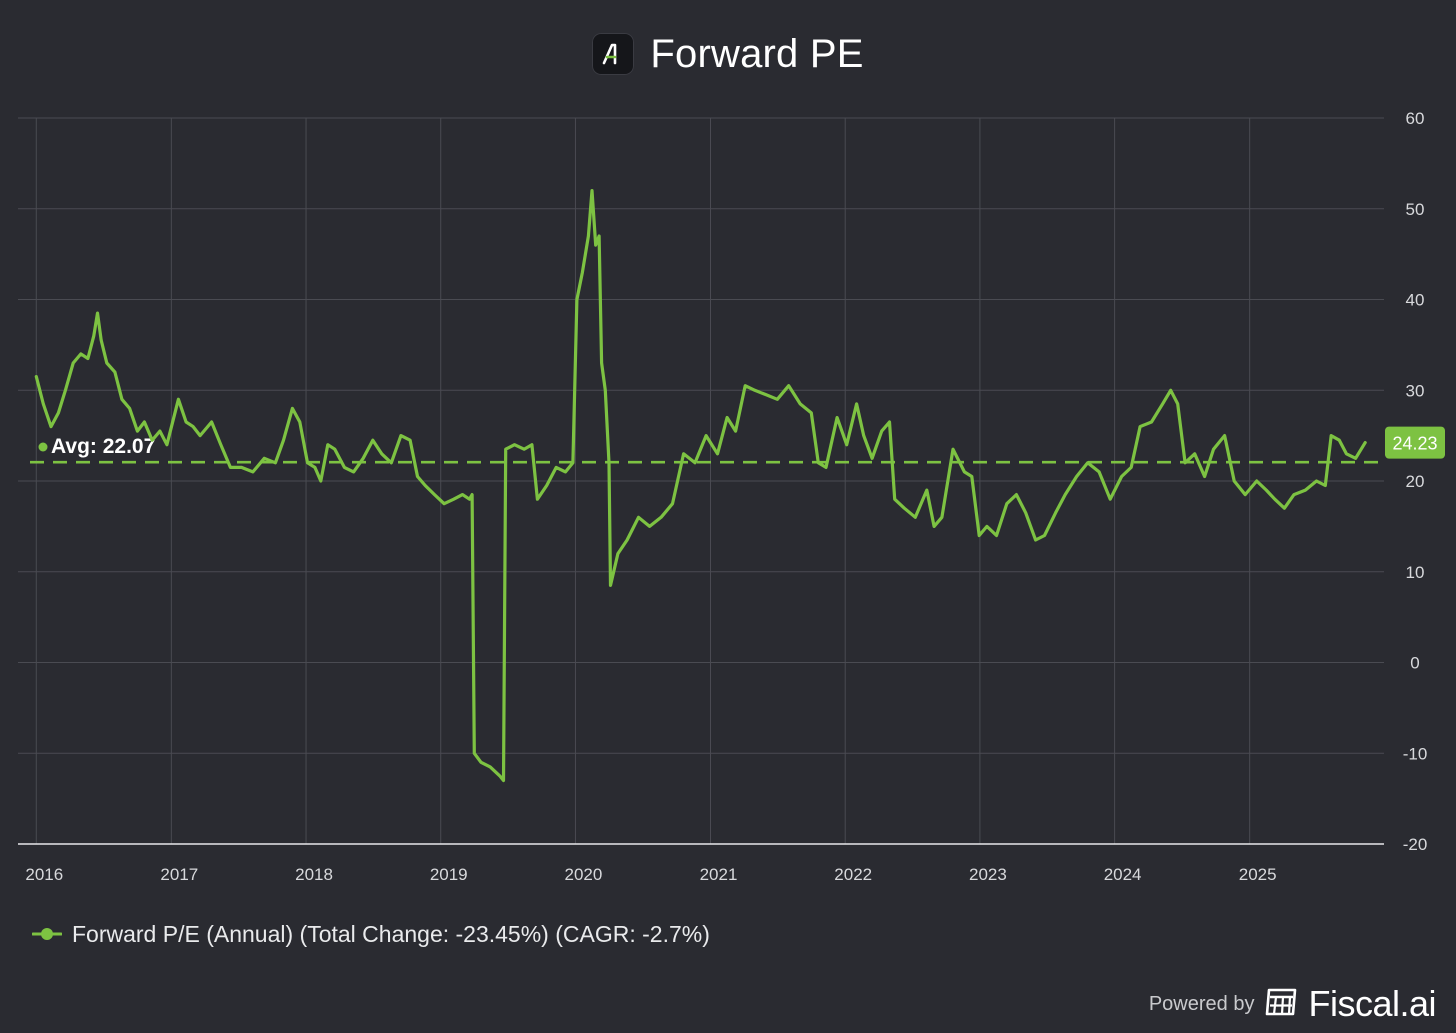 Image resolution: width=1456 pixels, height=1033 pixels. I want to click on x-tick-label: 2017, so click(179, 874).